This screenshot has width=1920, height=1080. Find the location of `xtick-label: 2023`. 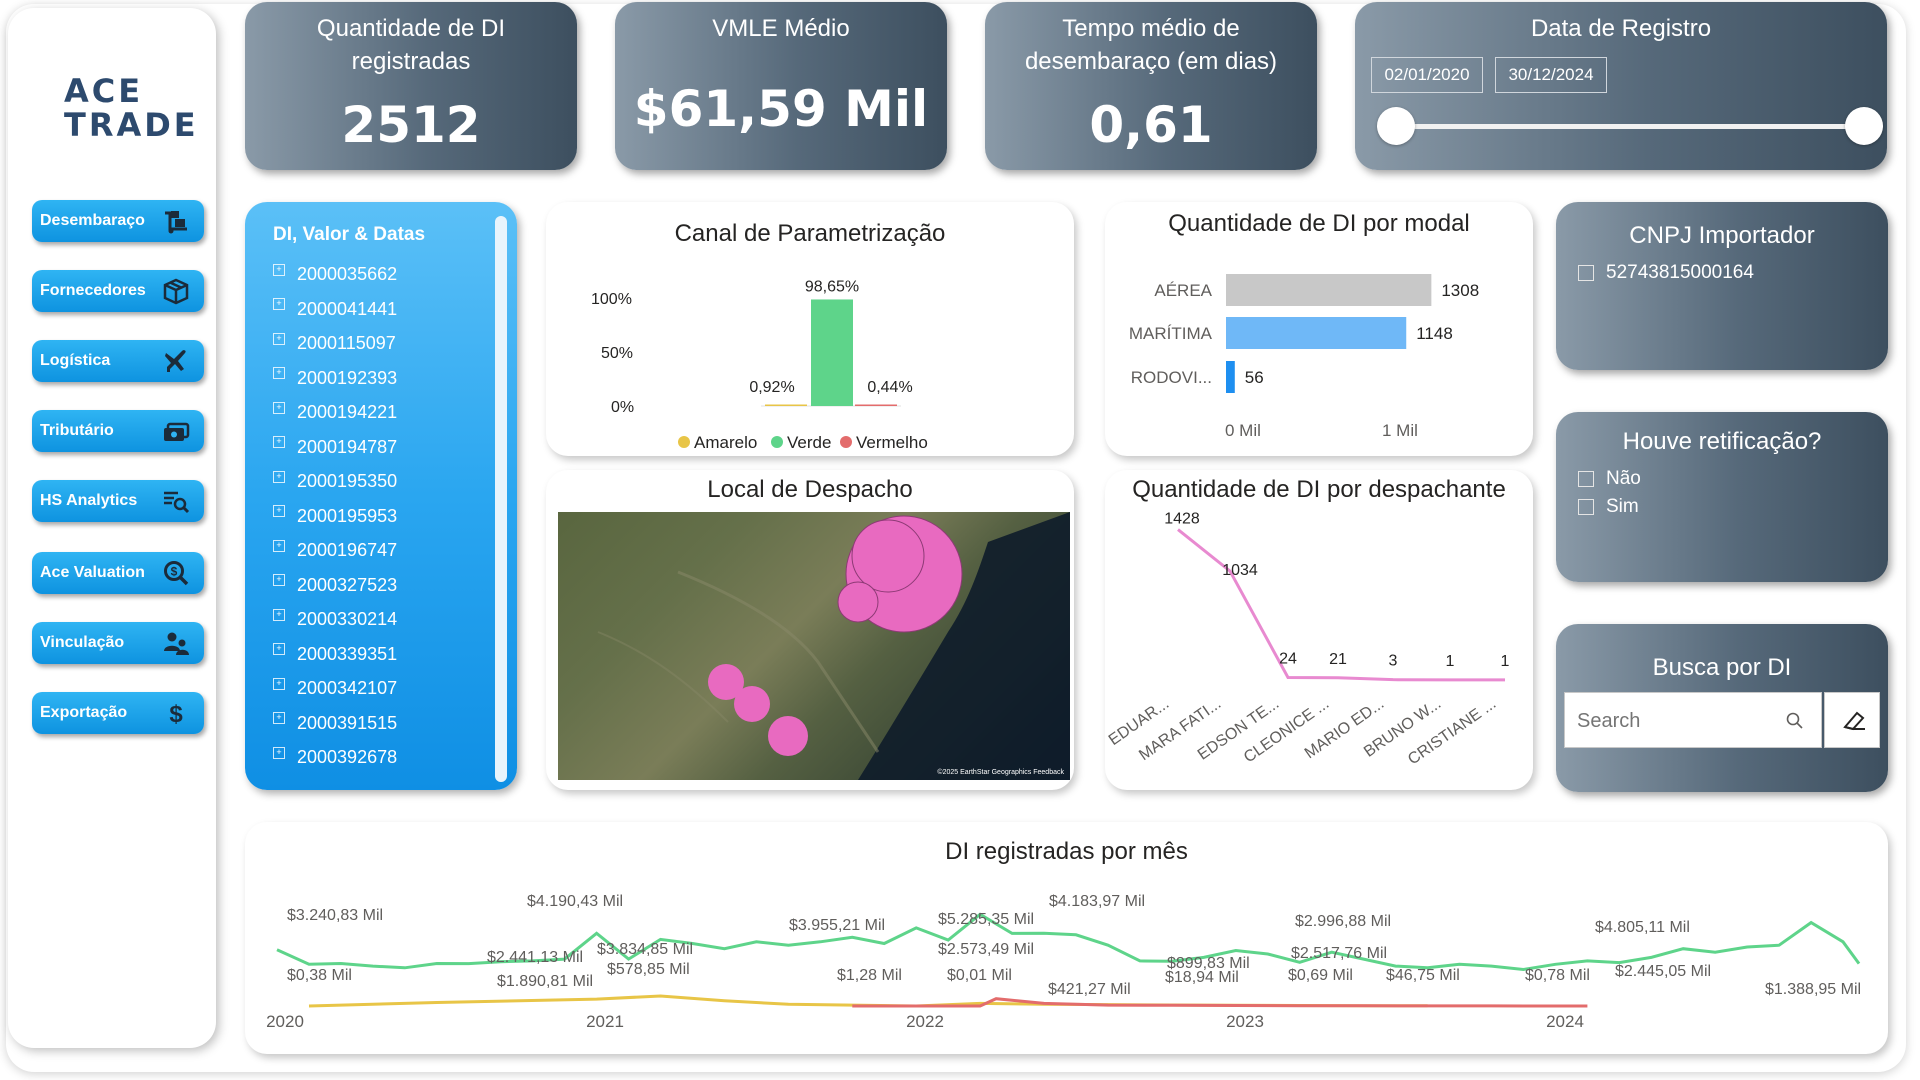

xtick-label: 2023 is located at coordinates (1245, 1021).